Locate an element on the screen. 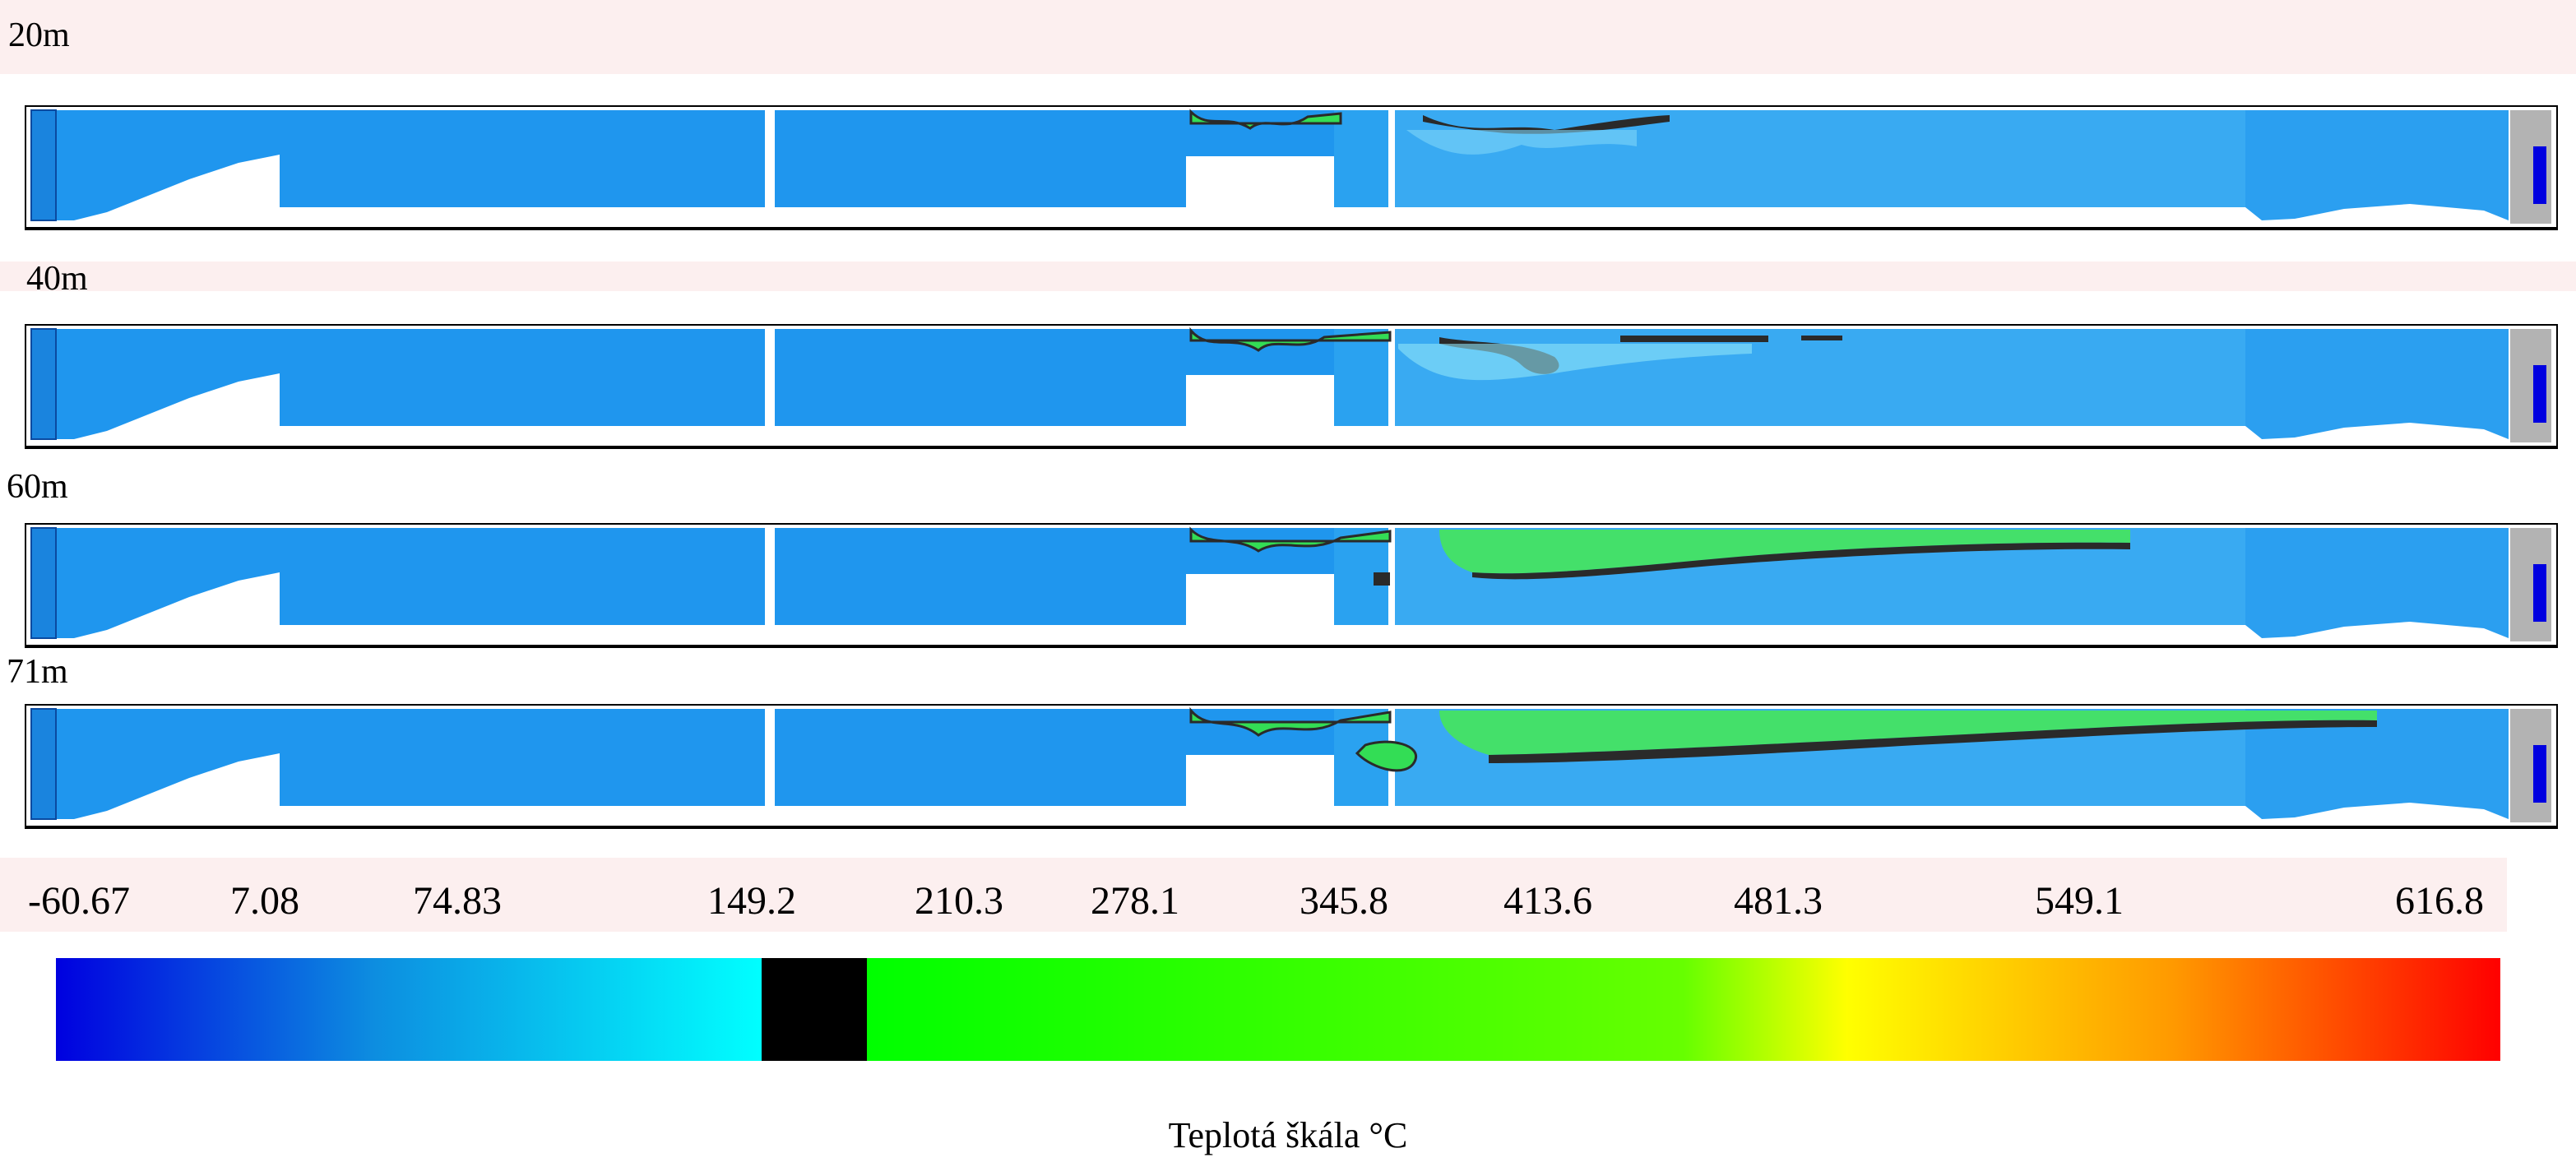 The height and width of the screenshot is (1176, 2576). colorbar-tick-label: 149.2 is located at coordinates (752, 901).